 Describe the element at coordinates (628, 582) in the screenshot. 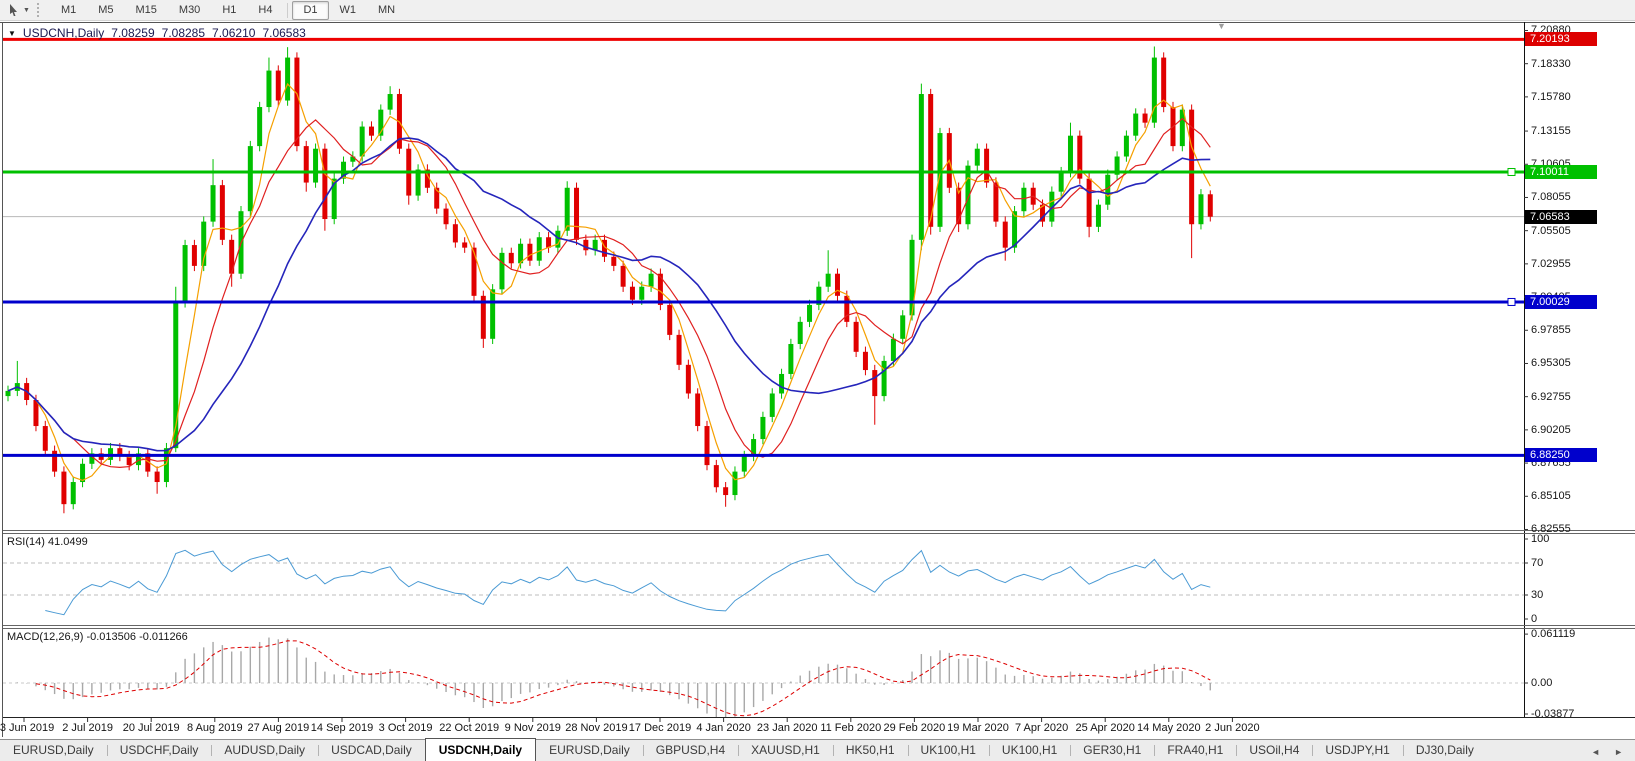

I see `rsi-line` at that location.